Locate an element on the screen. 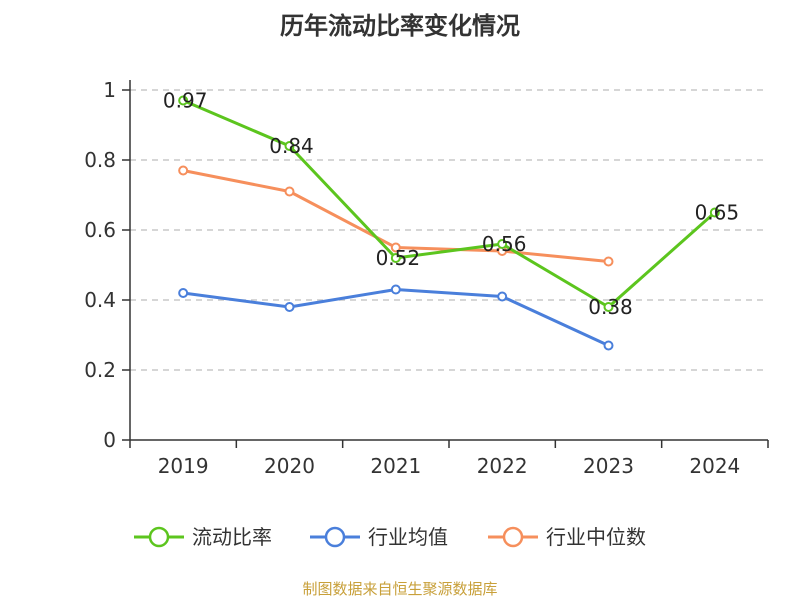 This screenshot has height=600, width=800. legend: 流动比率 行业均值 行业中位数 is located at coordinates (390, 537).